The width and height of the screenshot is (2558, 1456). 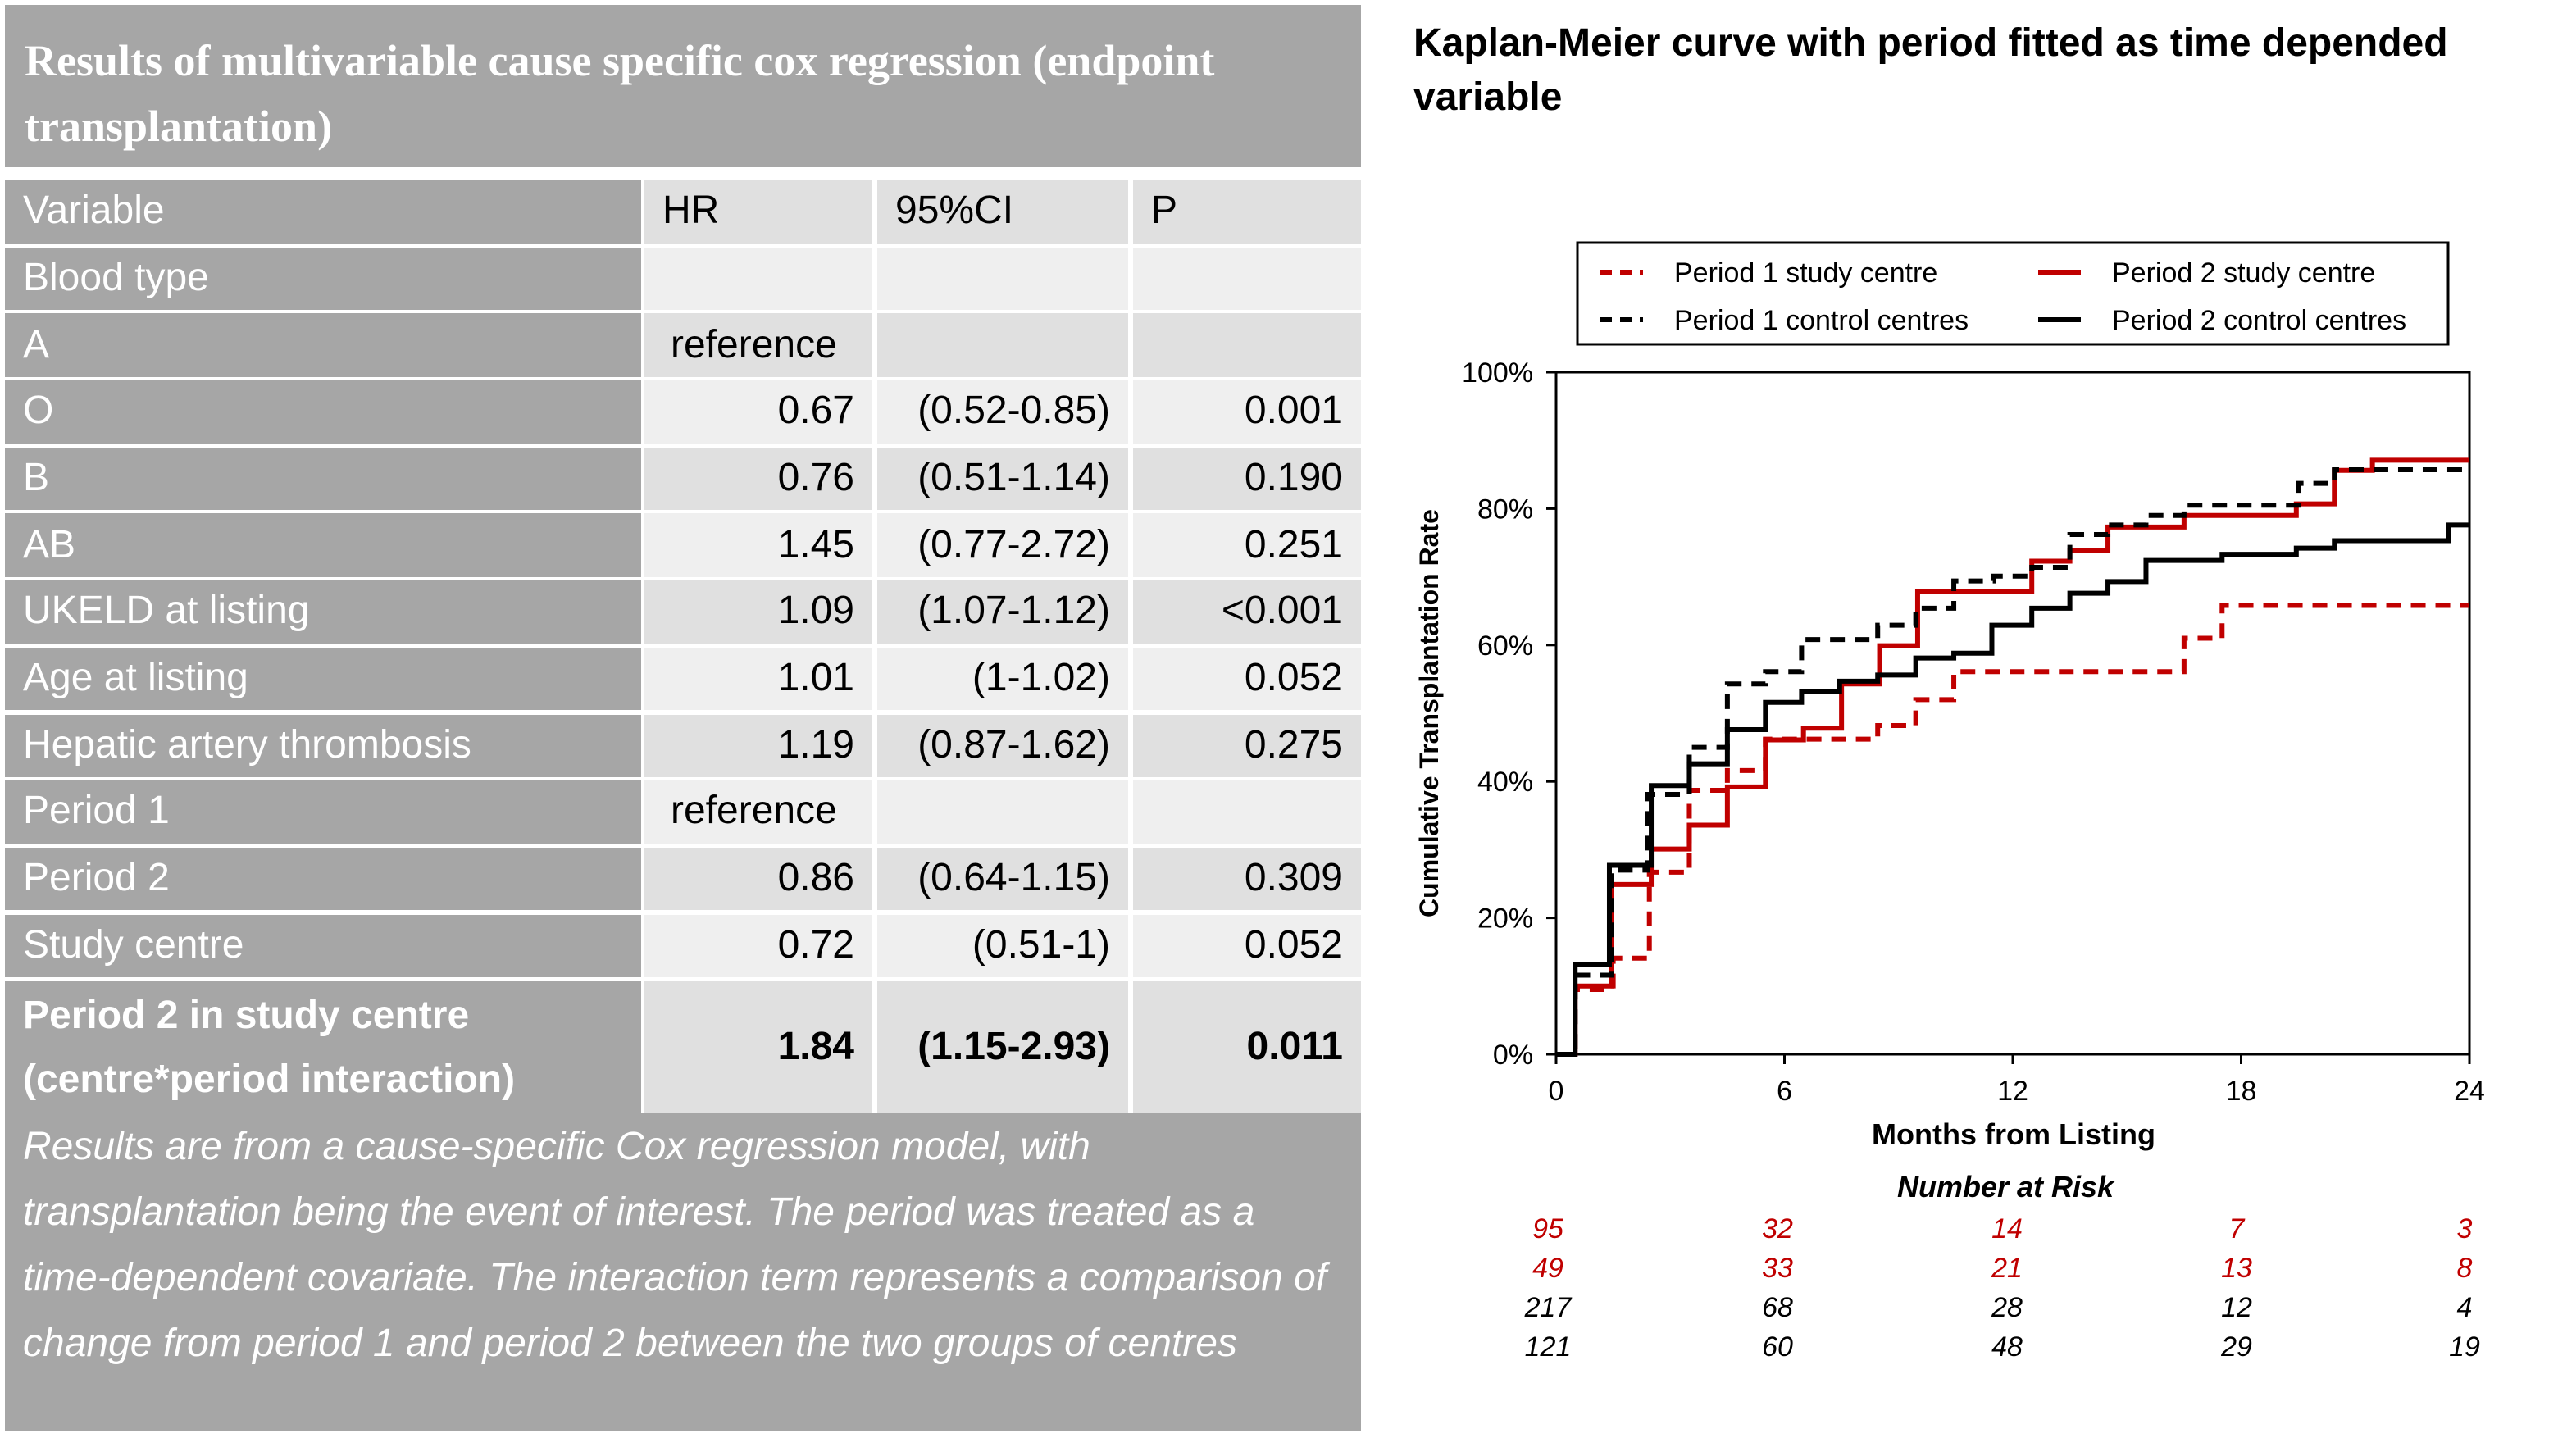 What do you see at coordinates (323, 345) in the screenshot?
I see `cell-variable: A` at bounding box center [323, 345].